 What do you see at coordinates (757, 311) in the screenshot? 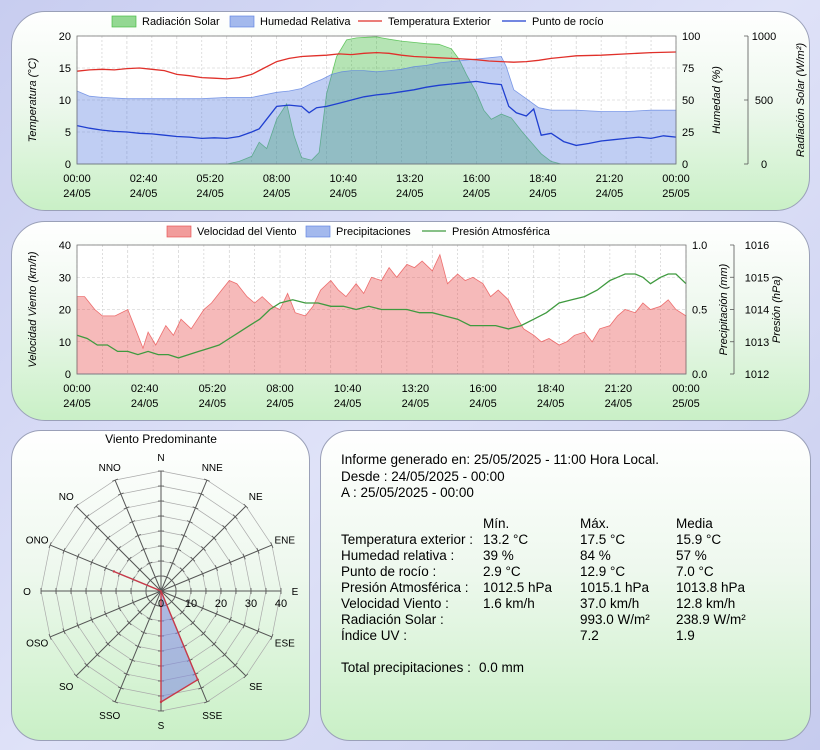
I see `y-tick-label: 1014` at bounding box center [757, 311].